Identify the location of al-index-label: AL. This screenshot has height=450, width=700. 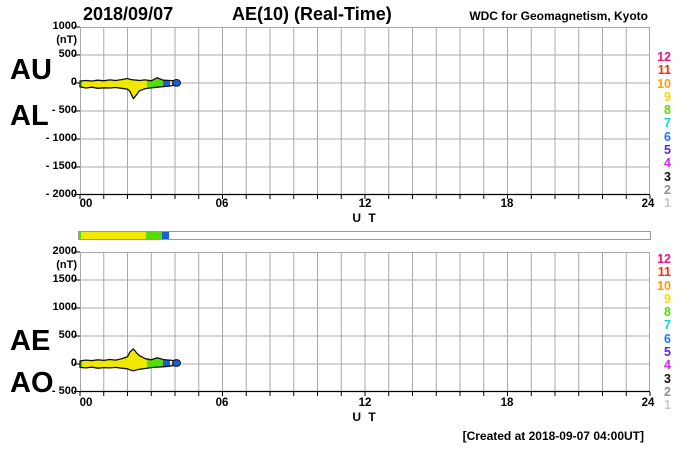
(29, 116).